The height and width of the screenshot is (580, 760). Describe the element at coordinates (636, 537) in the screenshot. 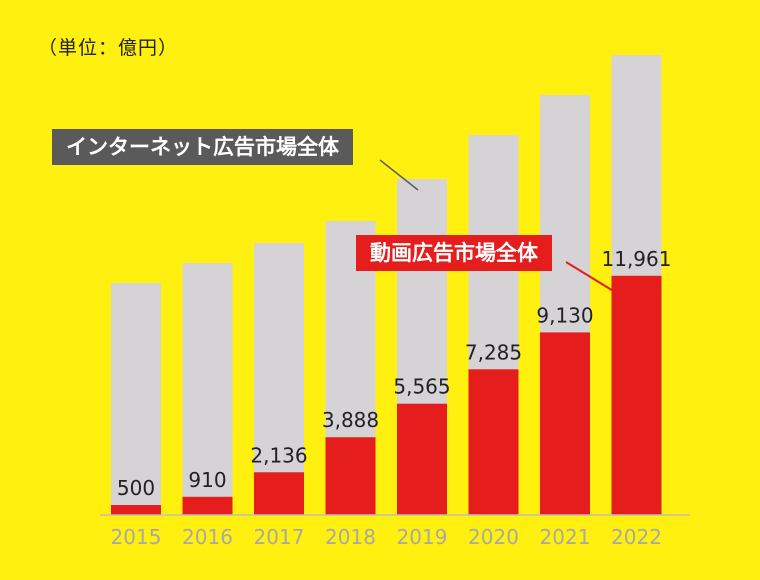

I see `x-tick-2022: 2022` at that location.